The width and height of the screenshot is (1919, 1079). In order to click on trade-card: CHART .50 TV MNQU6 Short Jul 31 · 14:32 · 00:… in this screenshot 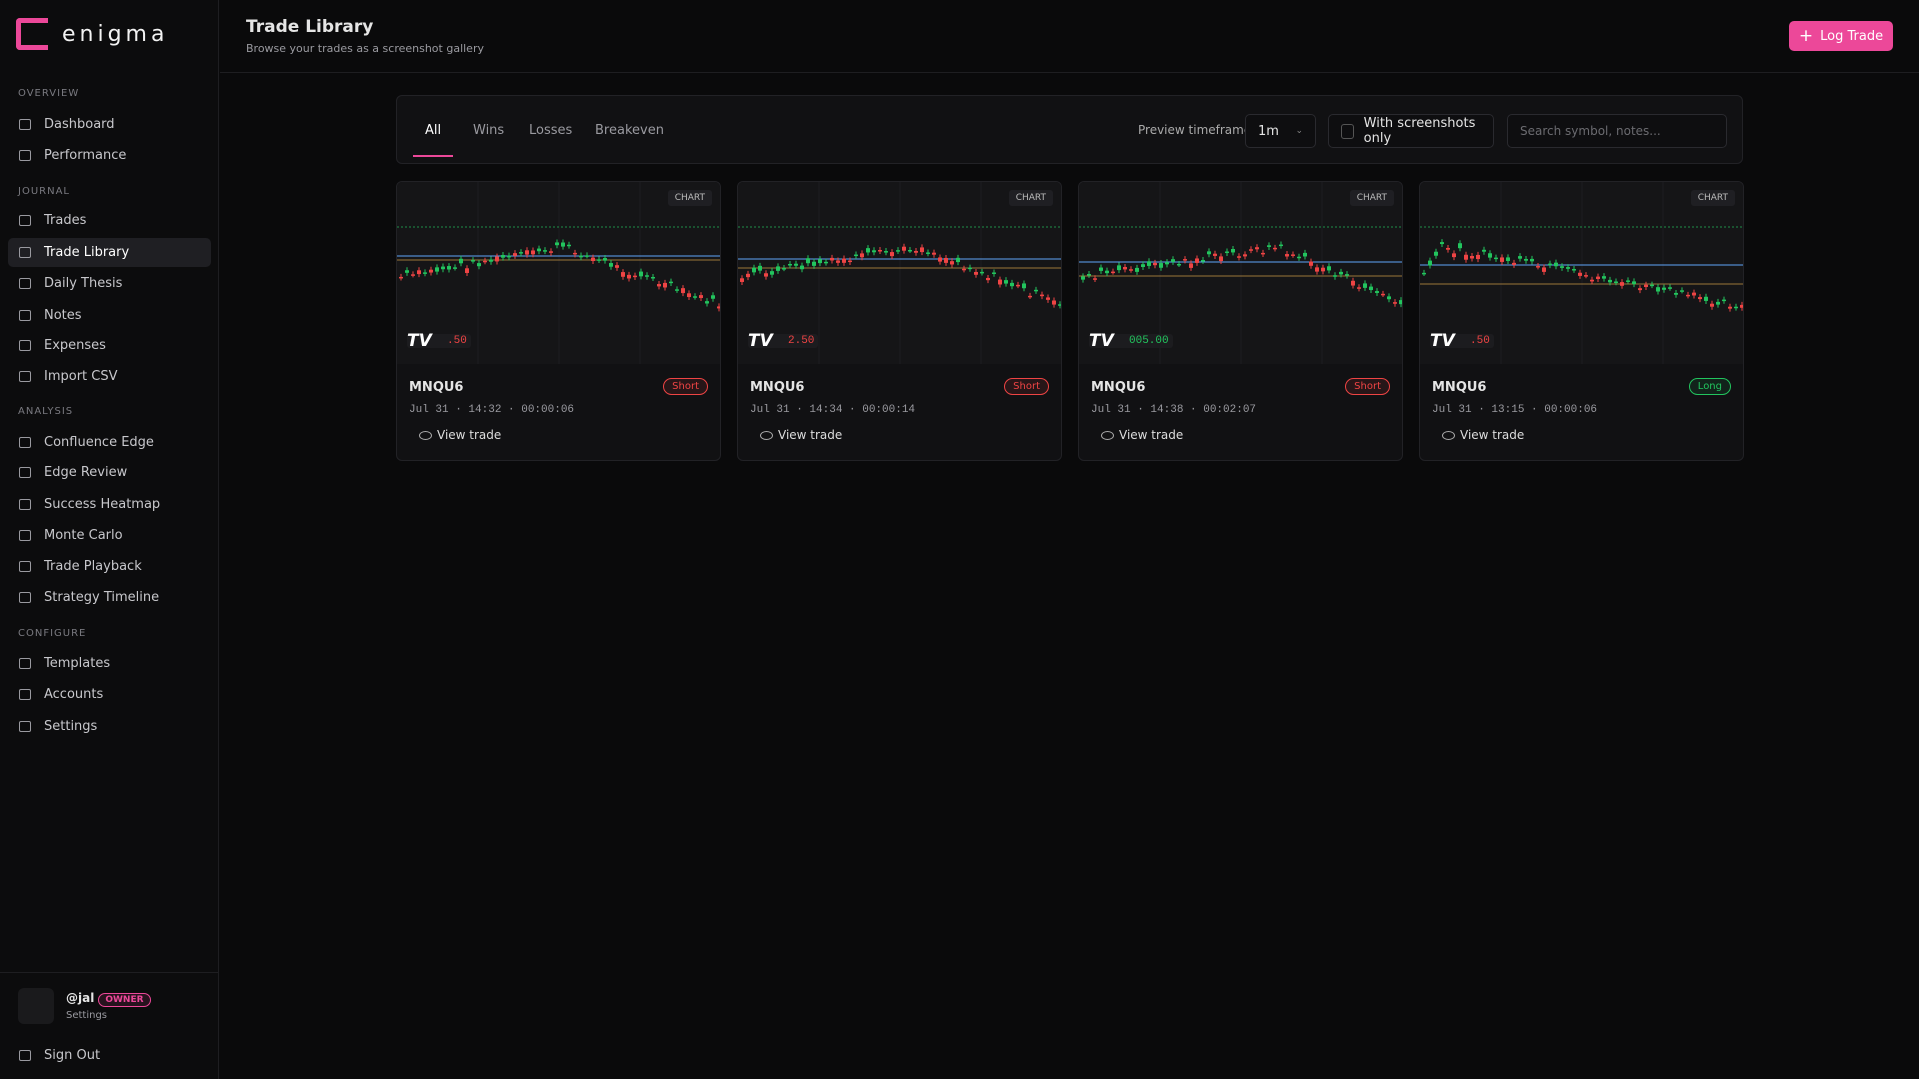, I will do `click(558, 321)`.